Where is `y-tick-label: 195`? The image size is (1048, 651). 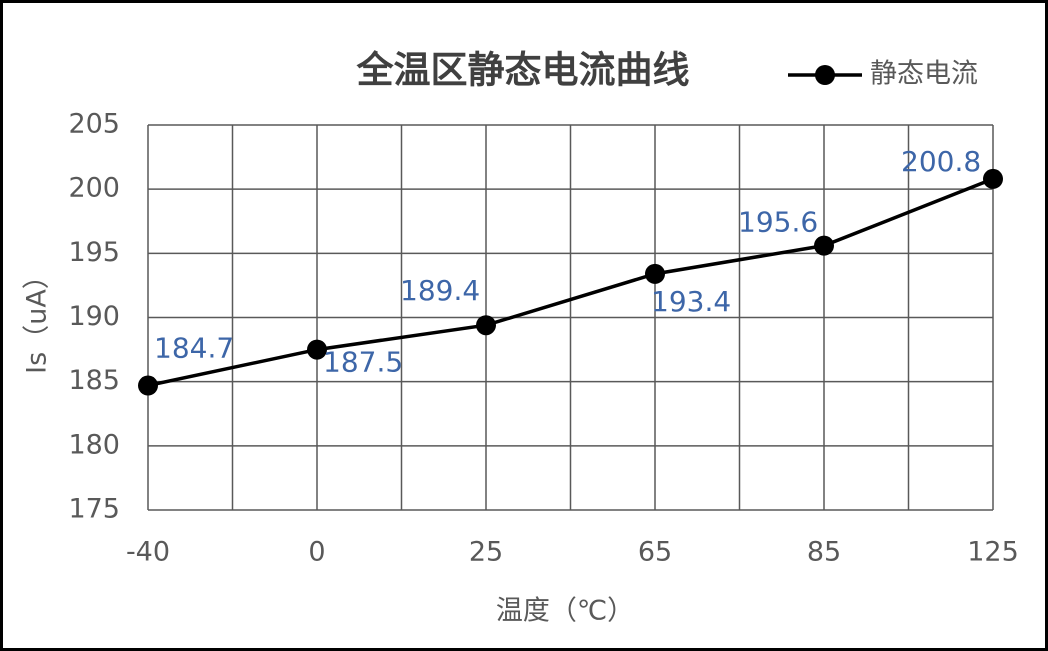 y-tick-label: 195 is located at coordinates (94, 252).